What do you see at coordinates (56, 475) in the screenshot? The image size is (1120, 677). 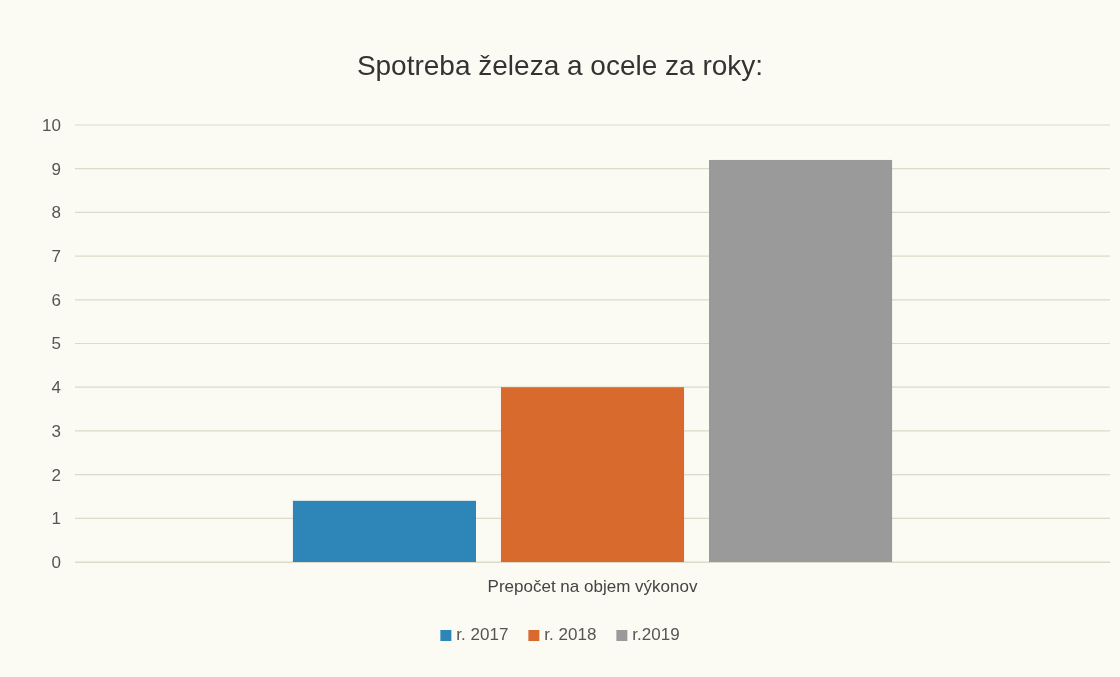 I see `y-tick-label: 2` at bounding box center [56, 475].